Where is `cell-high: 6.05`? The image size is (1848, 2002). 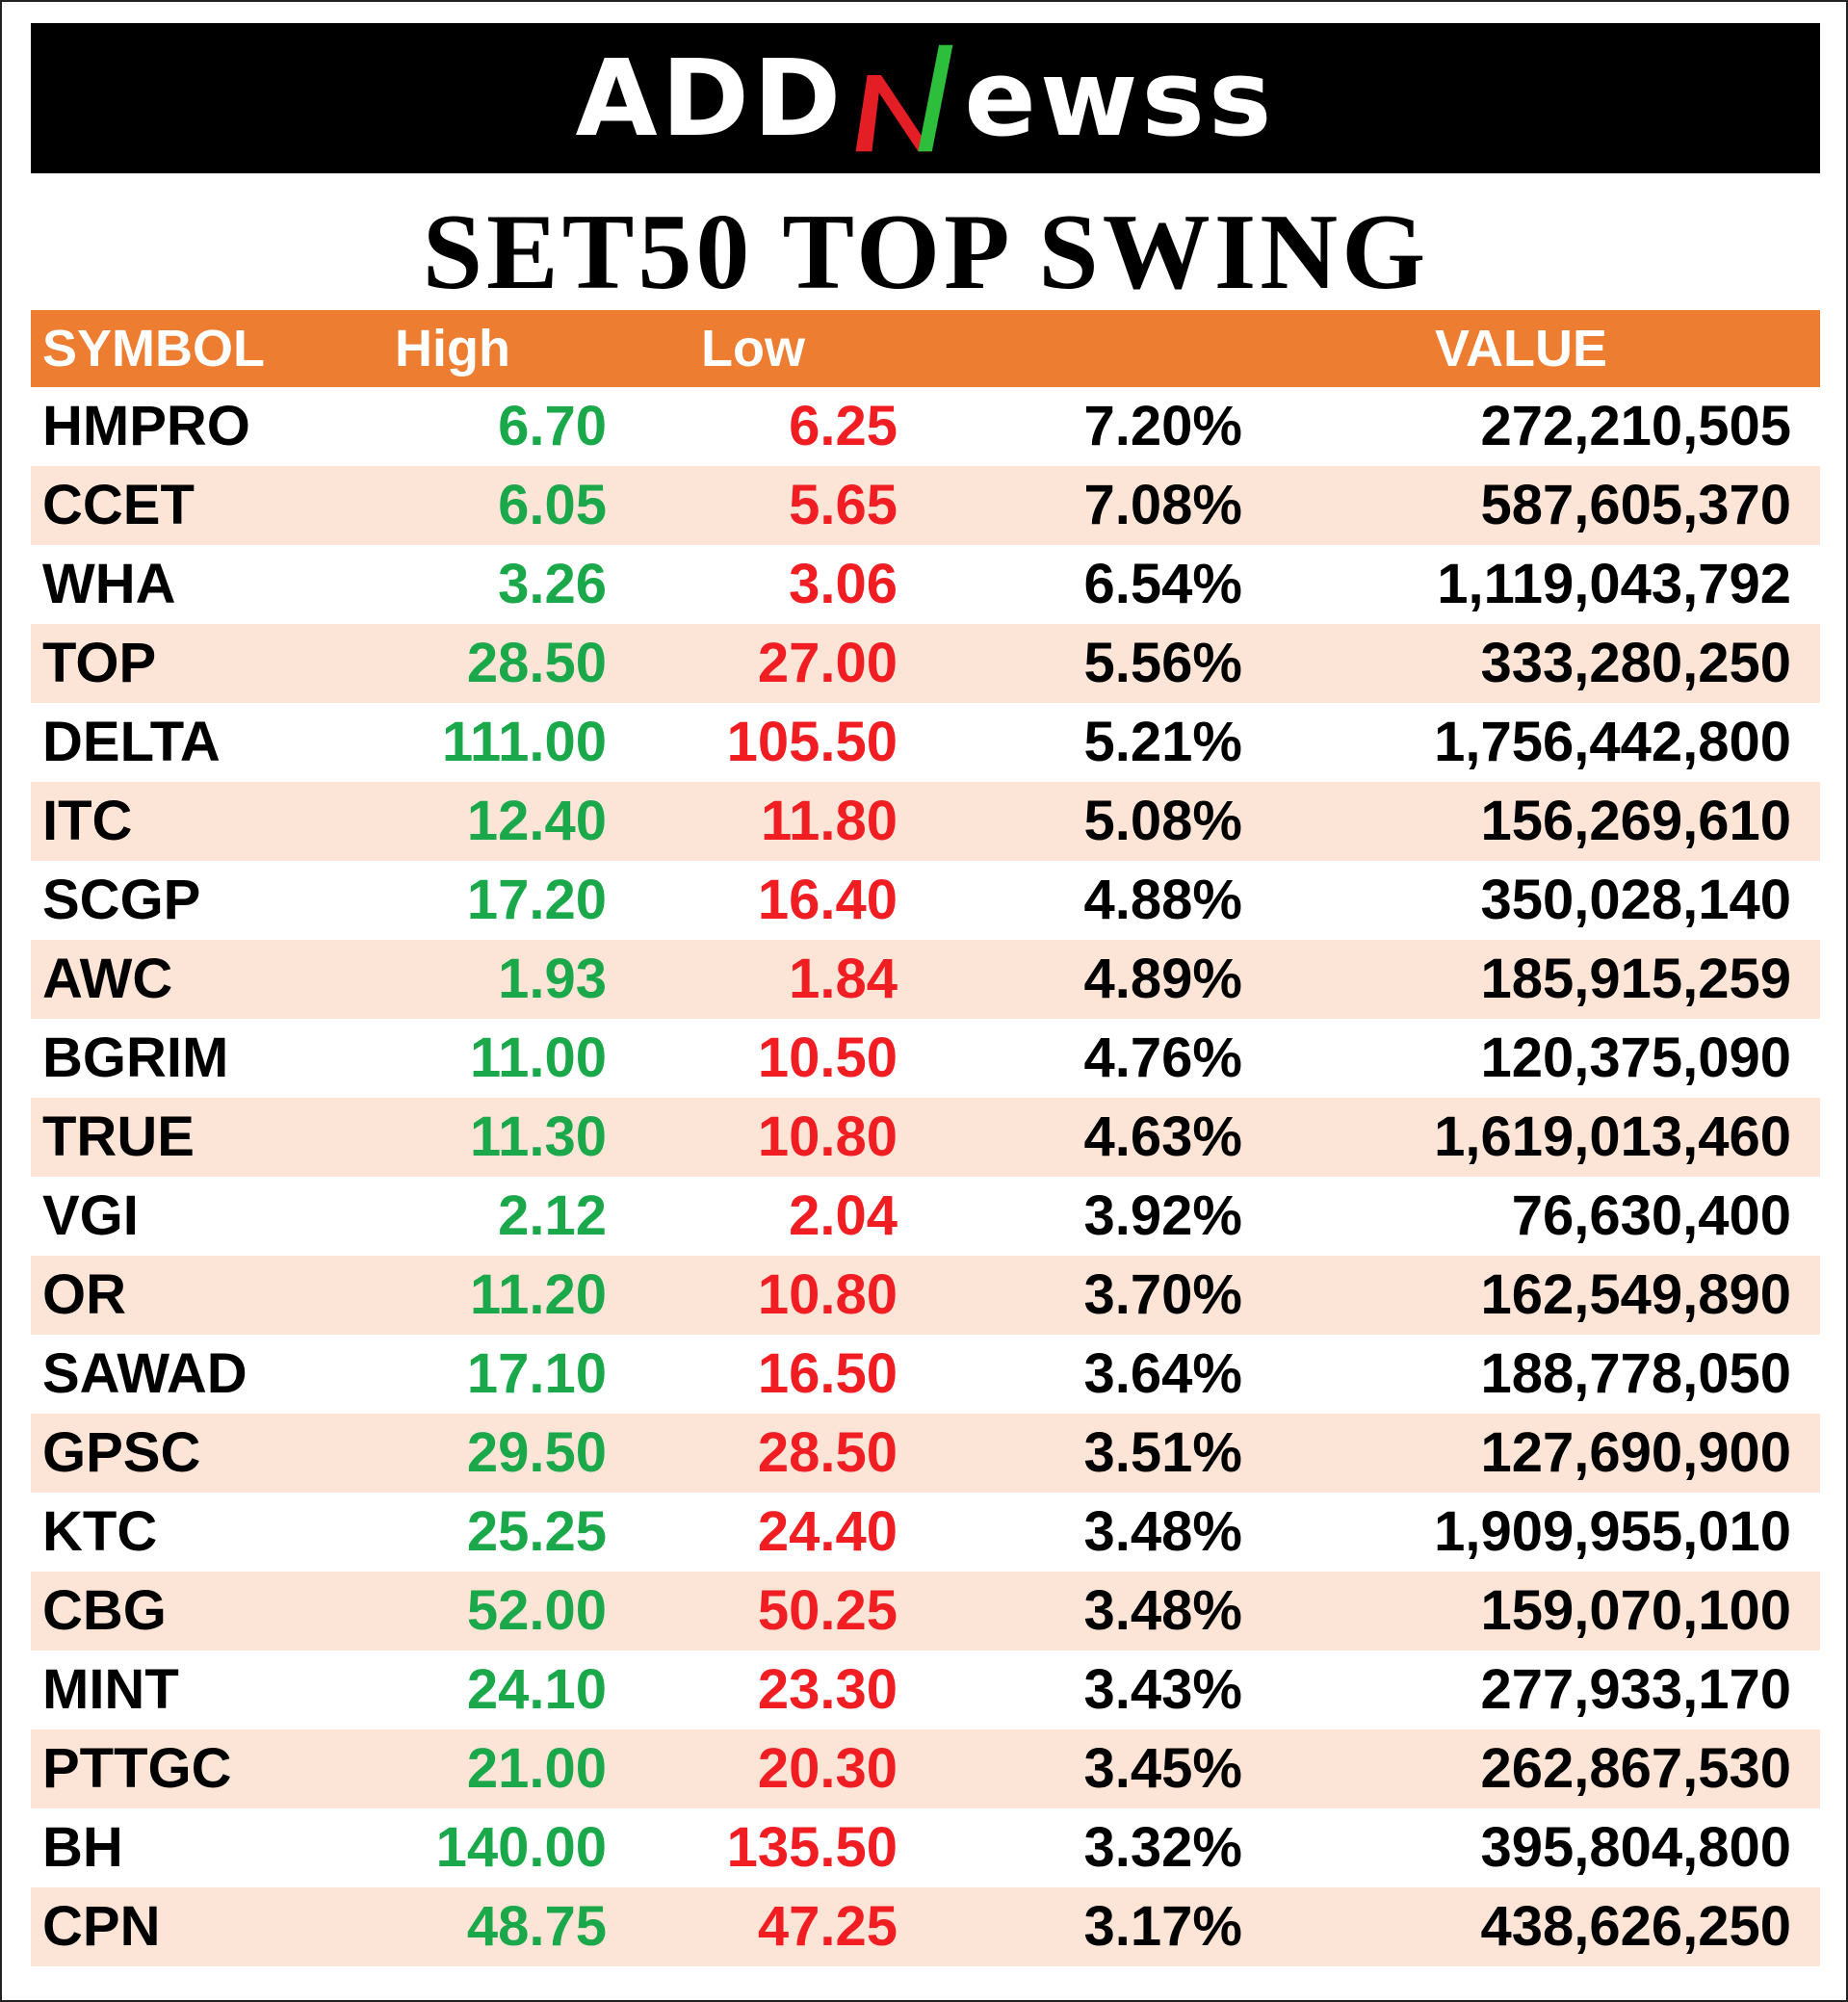
cell-high: 6.05 is located at coordinates (552, 505).